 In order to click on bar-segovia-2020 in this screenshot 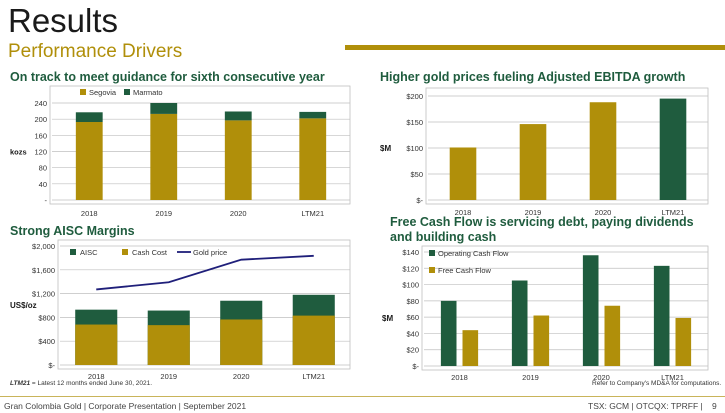, I will do `click(238, 160)`.